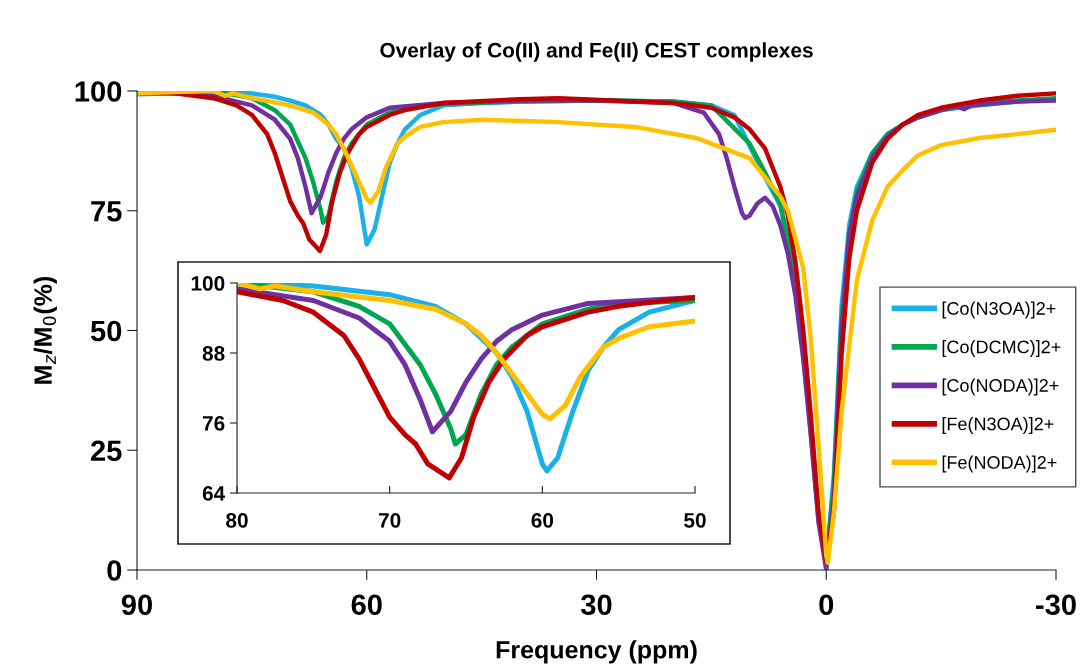  I want to click on chart-title: Overlay of Co(II) and Fe(II) CEST complexes, so click(596, 52).